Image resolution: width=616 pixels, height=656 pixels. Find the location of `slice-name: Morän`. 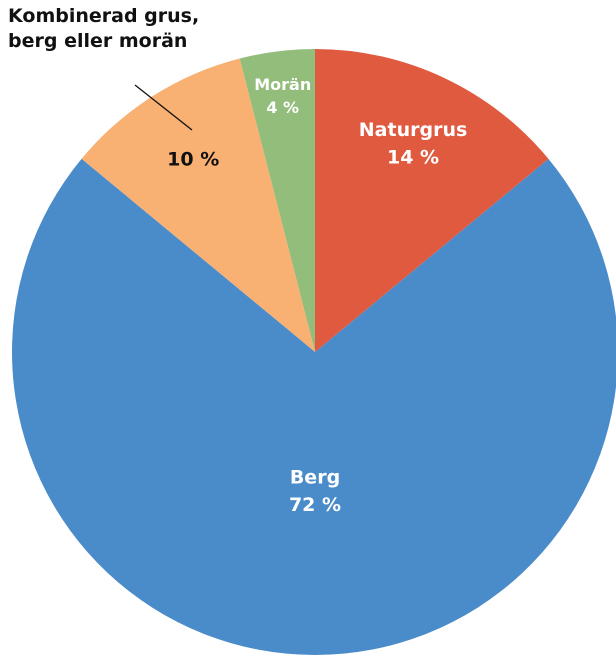

slice-name: Morän is located at coordinates (282, 84).